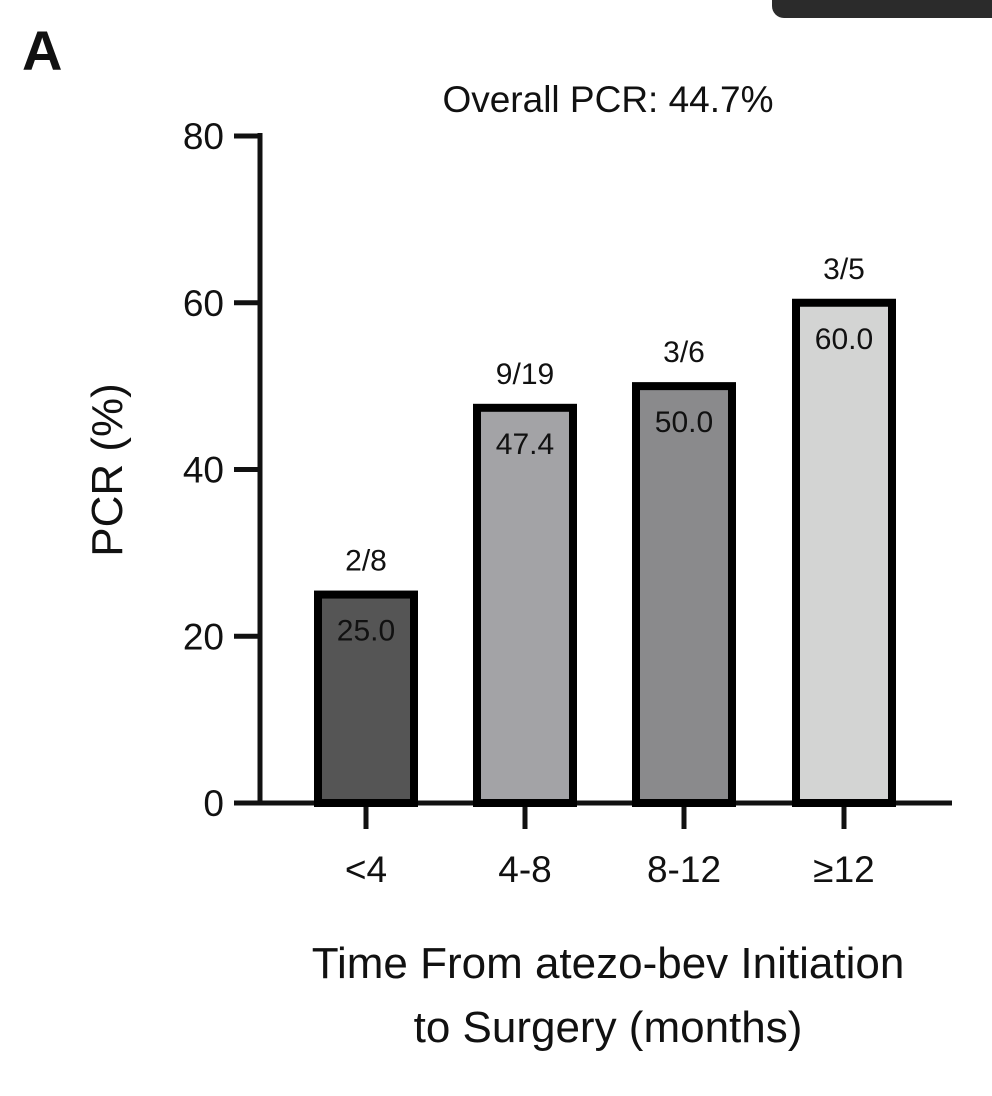 Image resolution: width=992 pixels, height=1096 pixels. Describe the element at coordinates (882, 9) in the screenshot. I see `top-toolbar-fragment` at that location.